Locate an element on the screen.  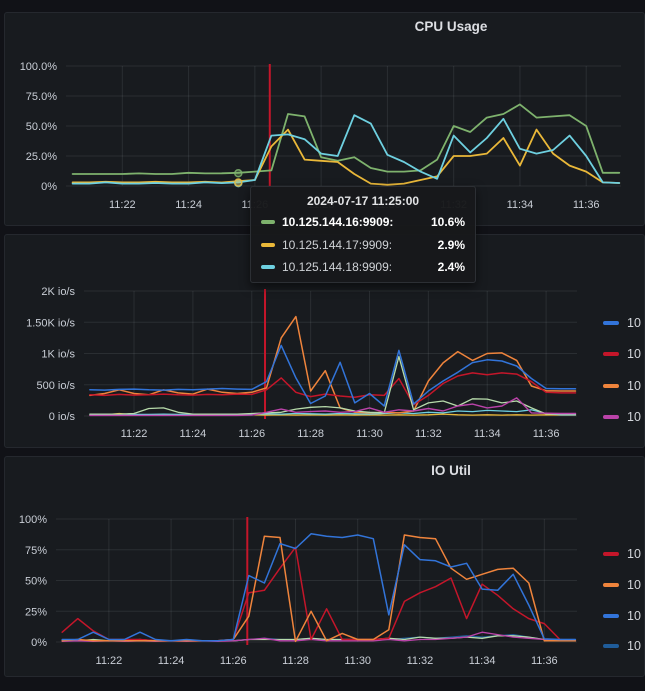
y-axis-tick-label: 25.0% is located at coordinates (41, 157).